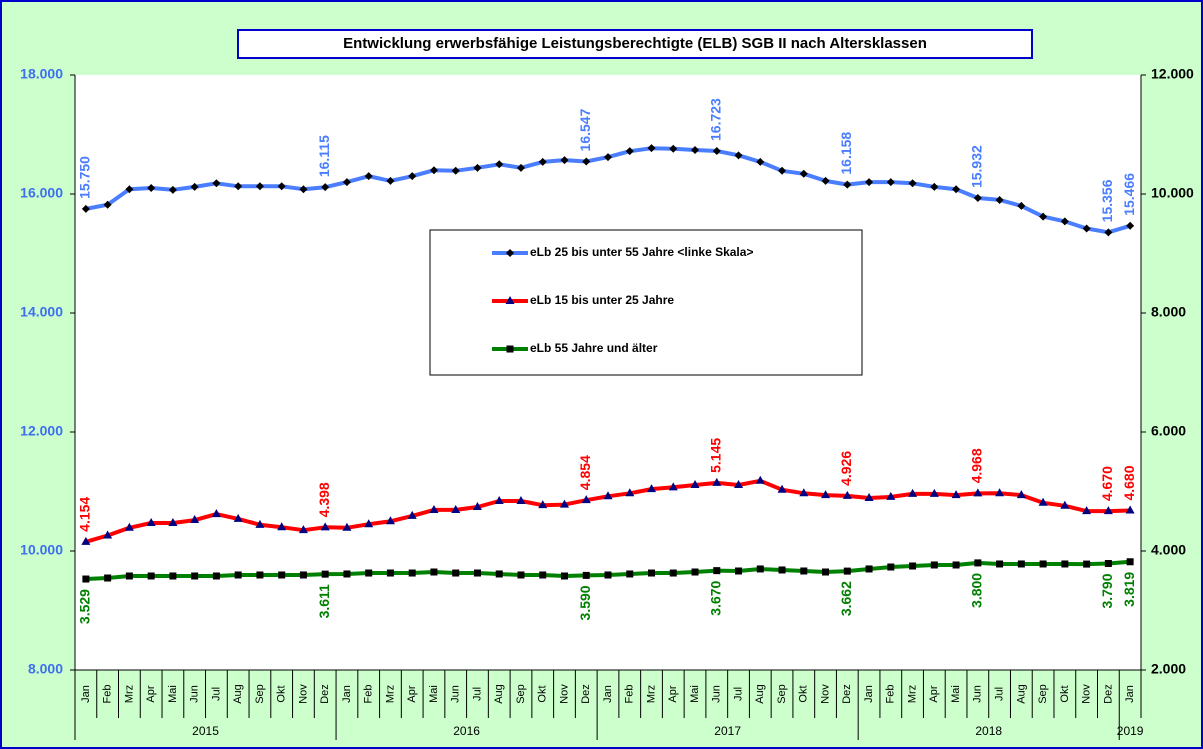 The height and width of the screenshot is (749, 1203). What do you see at coordinates (324, 601) in the screenshot?
I see `data-label: 3.611` at bounding box center [324, 601].